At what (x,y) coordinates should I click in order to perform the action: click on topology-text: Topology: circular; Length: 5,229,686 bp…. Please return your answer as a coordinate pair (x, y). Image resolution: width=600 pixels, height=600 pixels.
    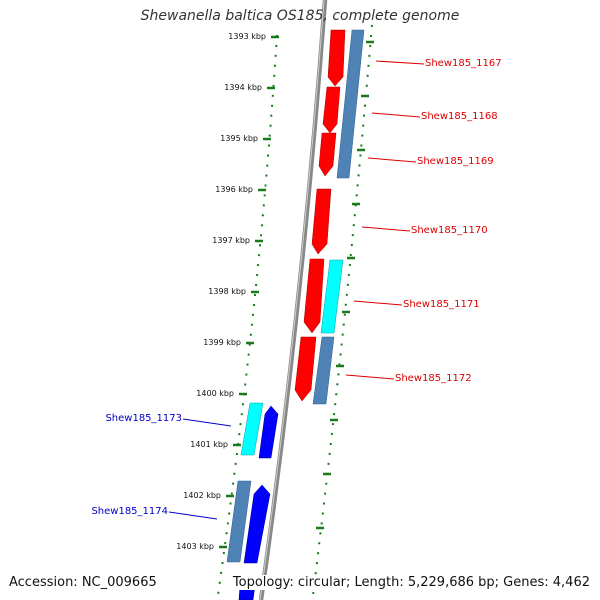
    Looking at the image, I should click on (411, 582).